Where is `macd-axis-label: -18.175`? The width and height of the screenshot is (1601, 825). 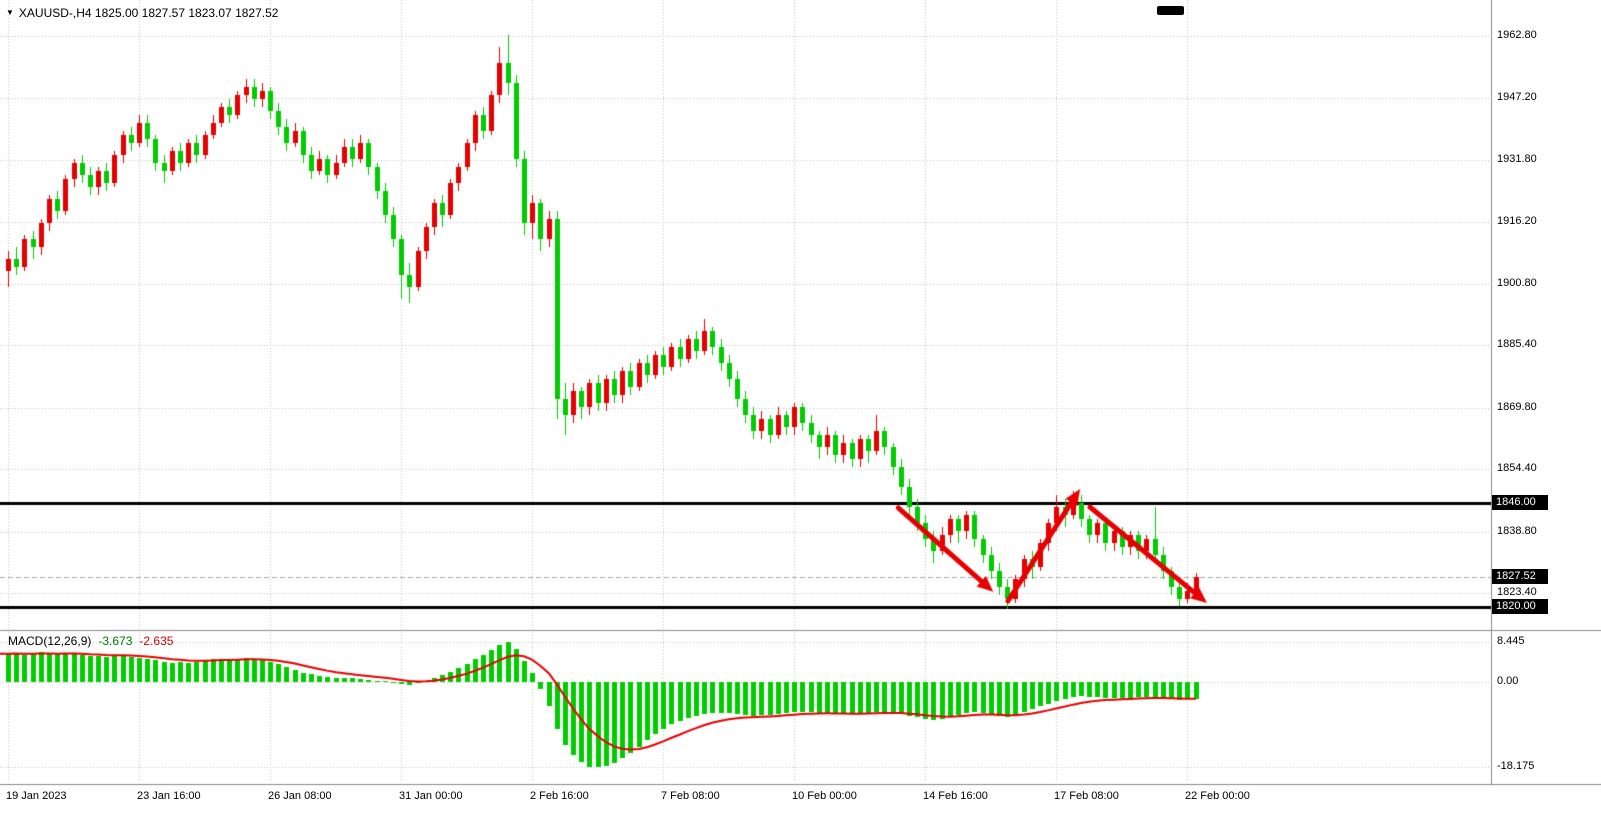
macd-axis-label: -18.175 is located at coordinates (1516, 766).